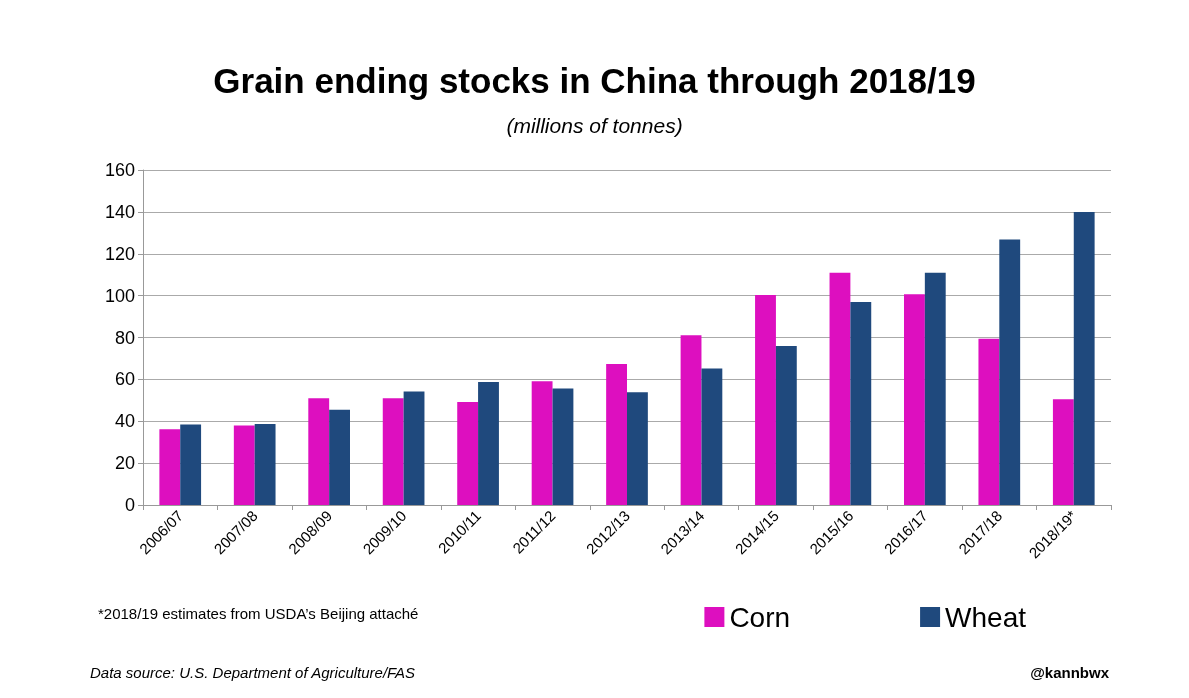 This screenshot has width=1189, height=698. I want to click on y-tick-label: 120, so click(119, 253).